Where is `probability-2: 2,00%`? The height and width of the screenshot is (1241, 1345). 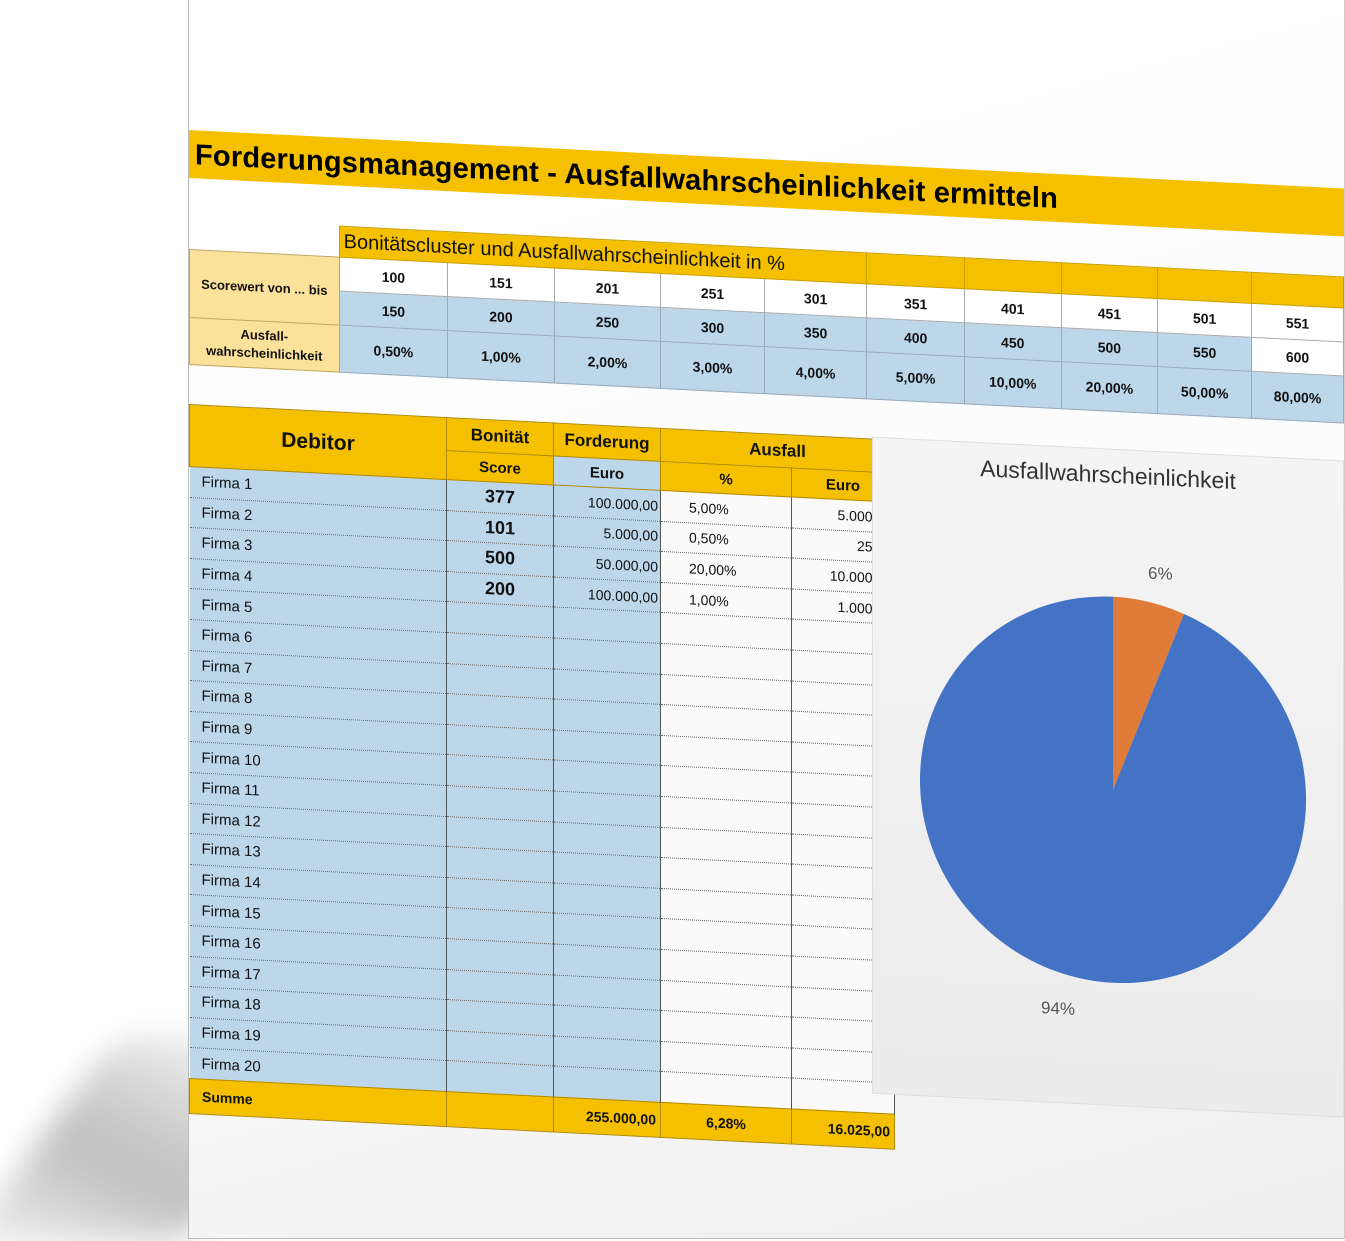
probability-2: 2,00% is located at coordinates (607, 362).